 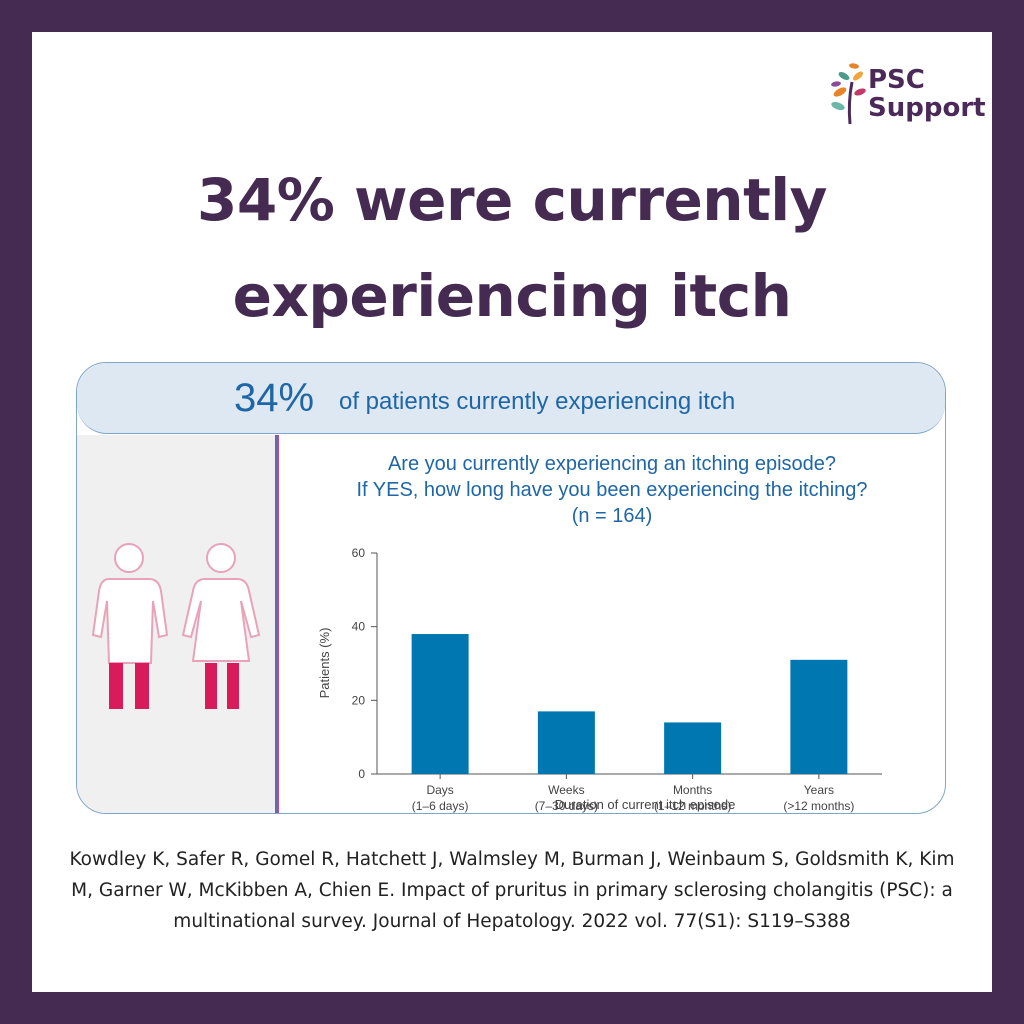 I want to click on question-sample-size: (n = 164), so click(x=612, y=516).